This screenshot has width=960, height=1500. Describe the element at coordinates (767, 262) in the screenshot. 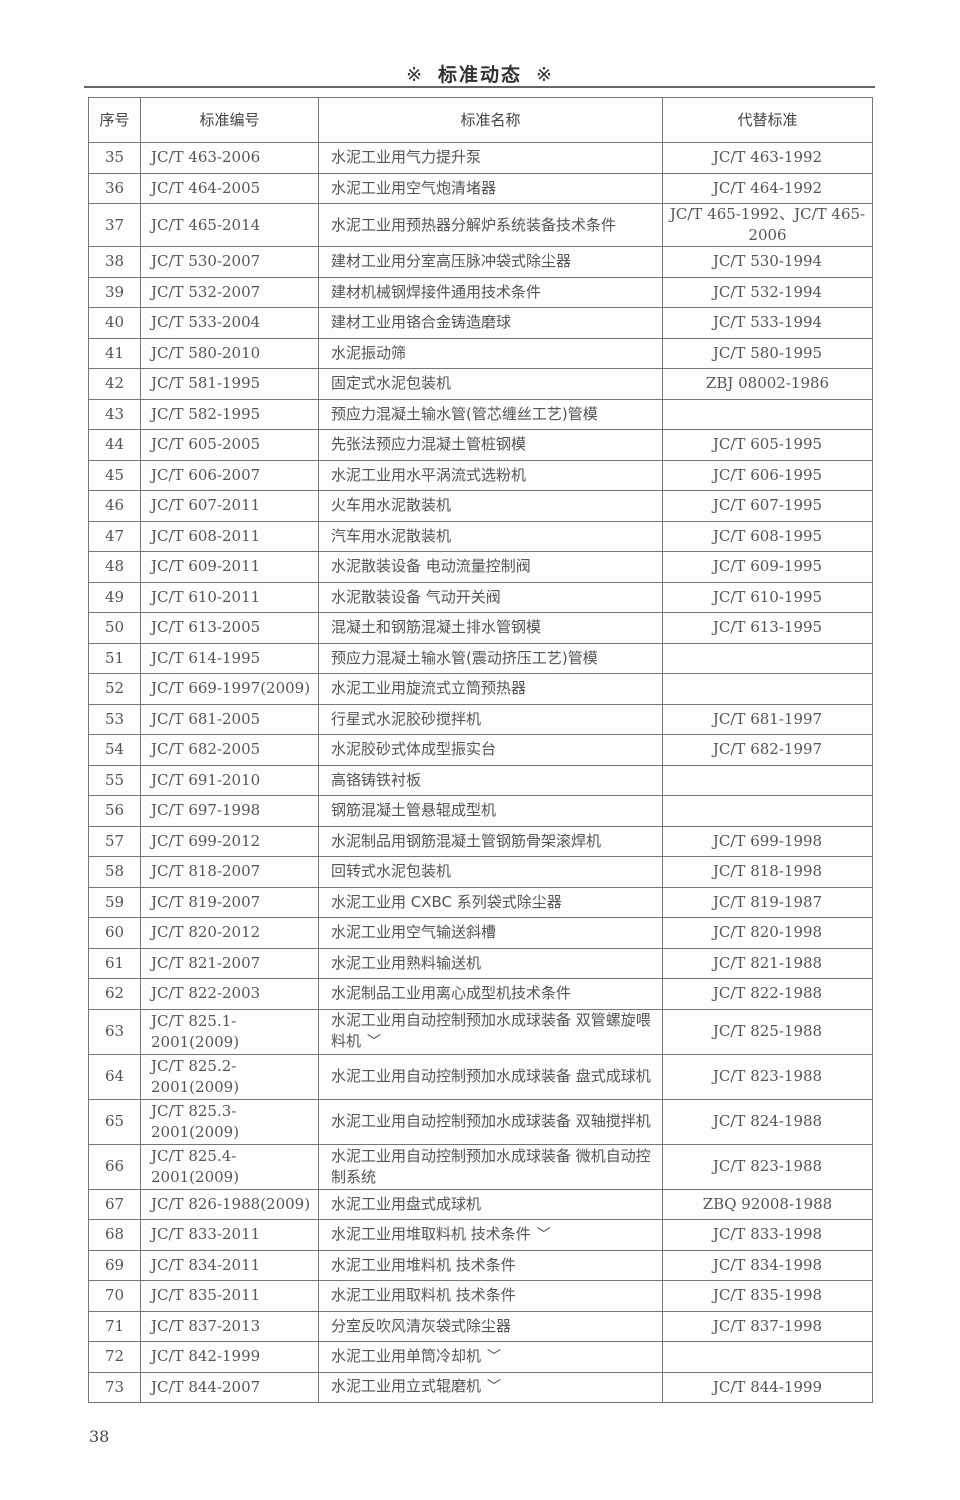

I see `replaced-standard: JC/T 530-1994` at that location.